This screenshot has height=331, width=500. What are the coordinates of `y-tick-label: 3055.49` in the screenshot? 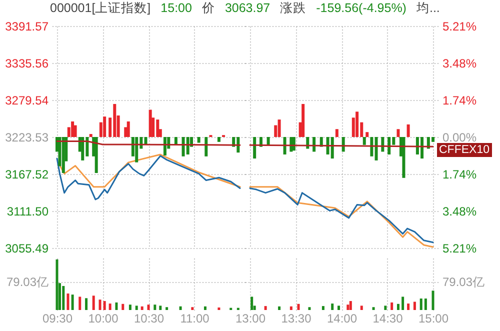 It's located at (27, 249).